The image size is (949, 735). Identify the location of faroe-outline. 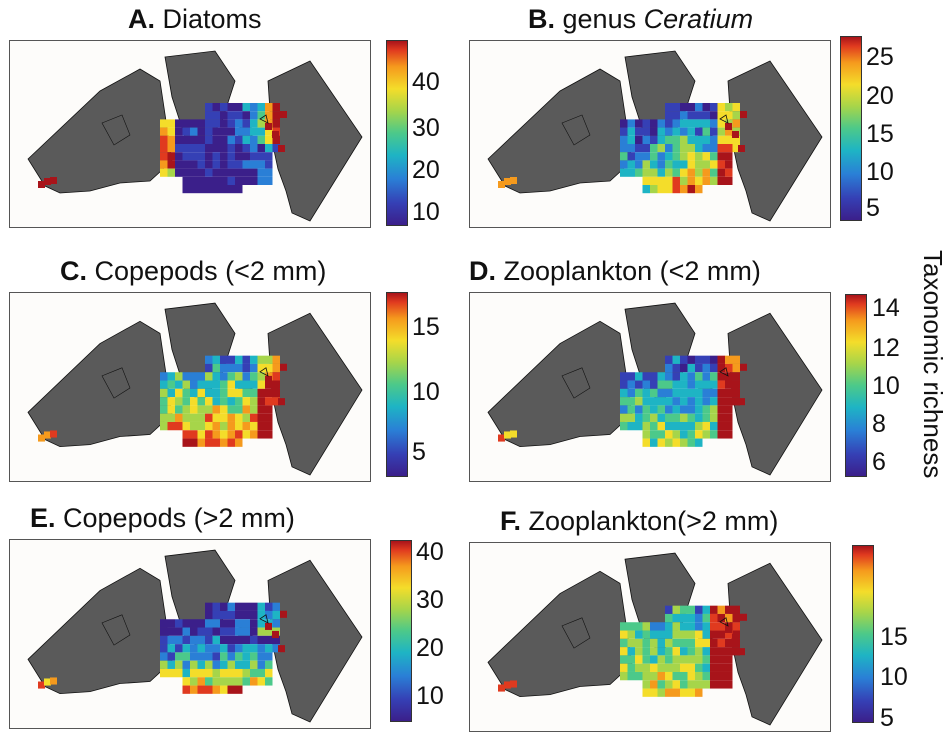
(264, 119).